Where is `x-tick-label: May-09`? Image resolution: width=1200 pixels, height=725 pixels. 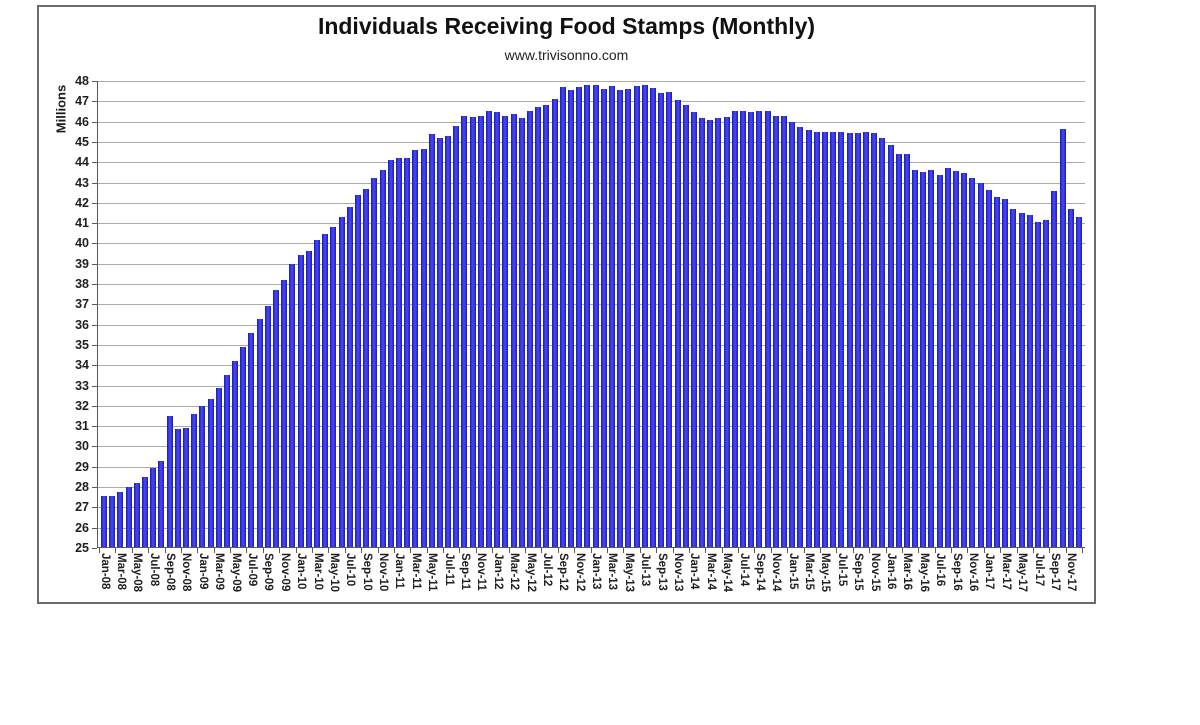 x-tick-label: May-09 is located at coordinates (235, 572).